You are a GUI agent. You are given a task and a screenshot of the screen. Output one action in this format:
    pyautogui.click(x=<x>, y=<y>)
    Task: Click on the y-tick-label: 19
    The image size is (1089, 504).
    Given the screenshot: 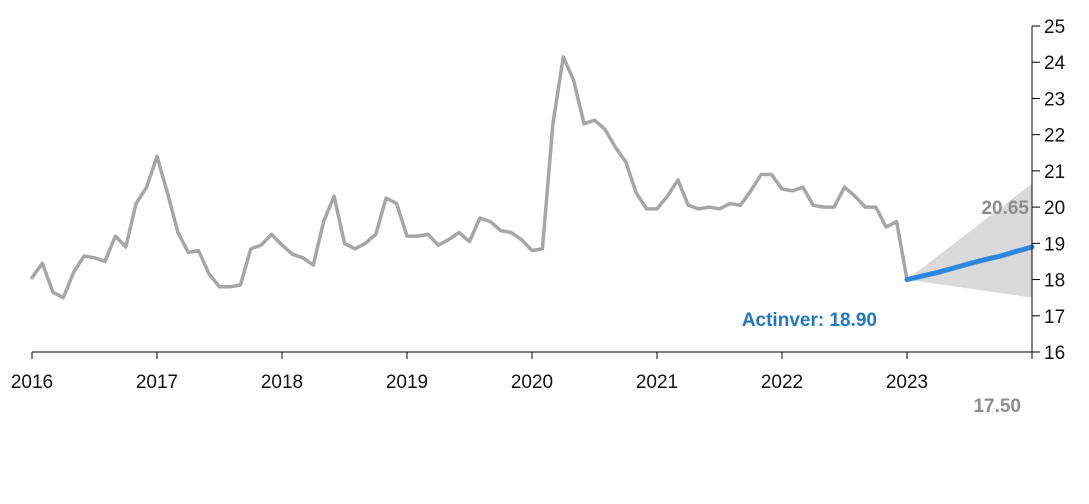 What is the action you would take?
    pyautogui.click(x=1054, y=244)
    